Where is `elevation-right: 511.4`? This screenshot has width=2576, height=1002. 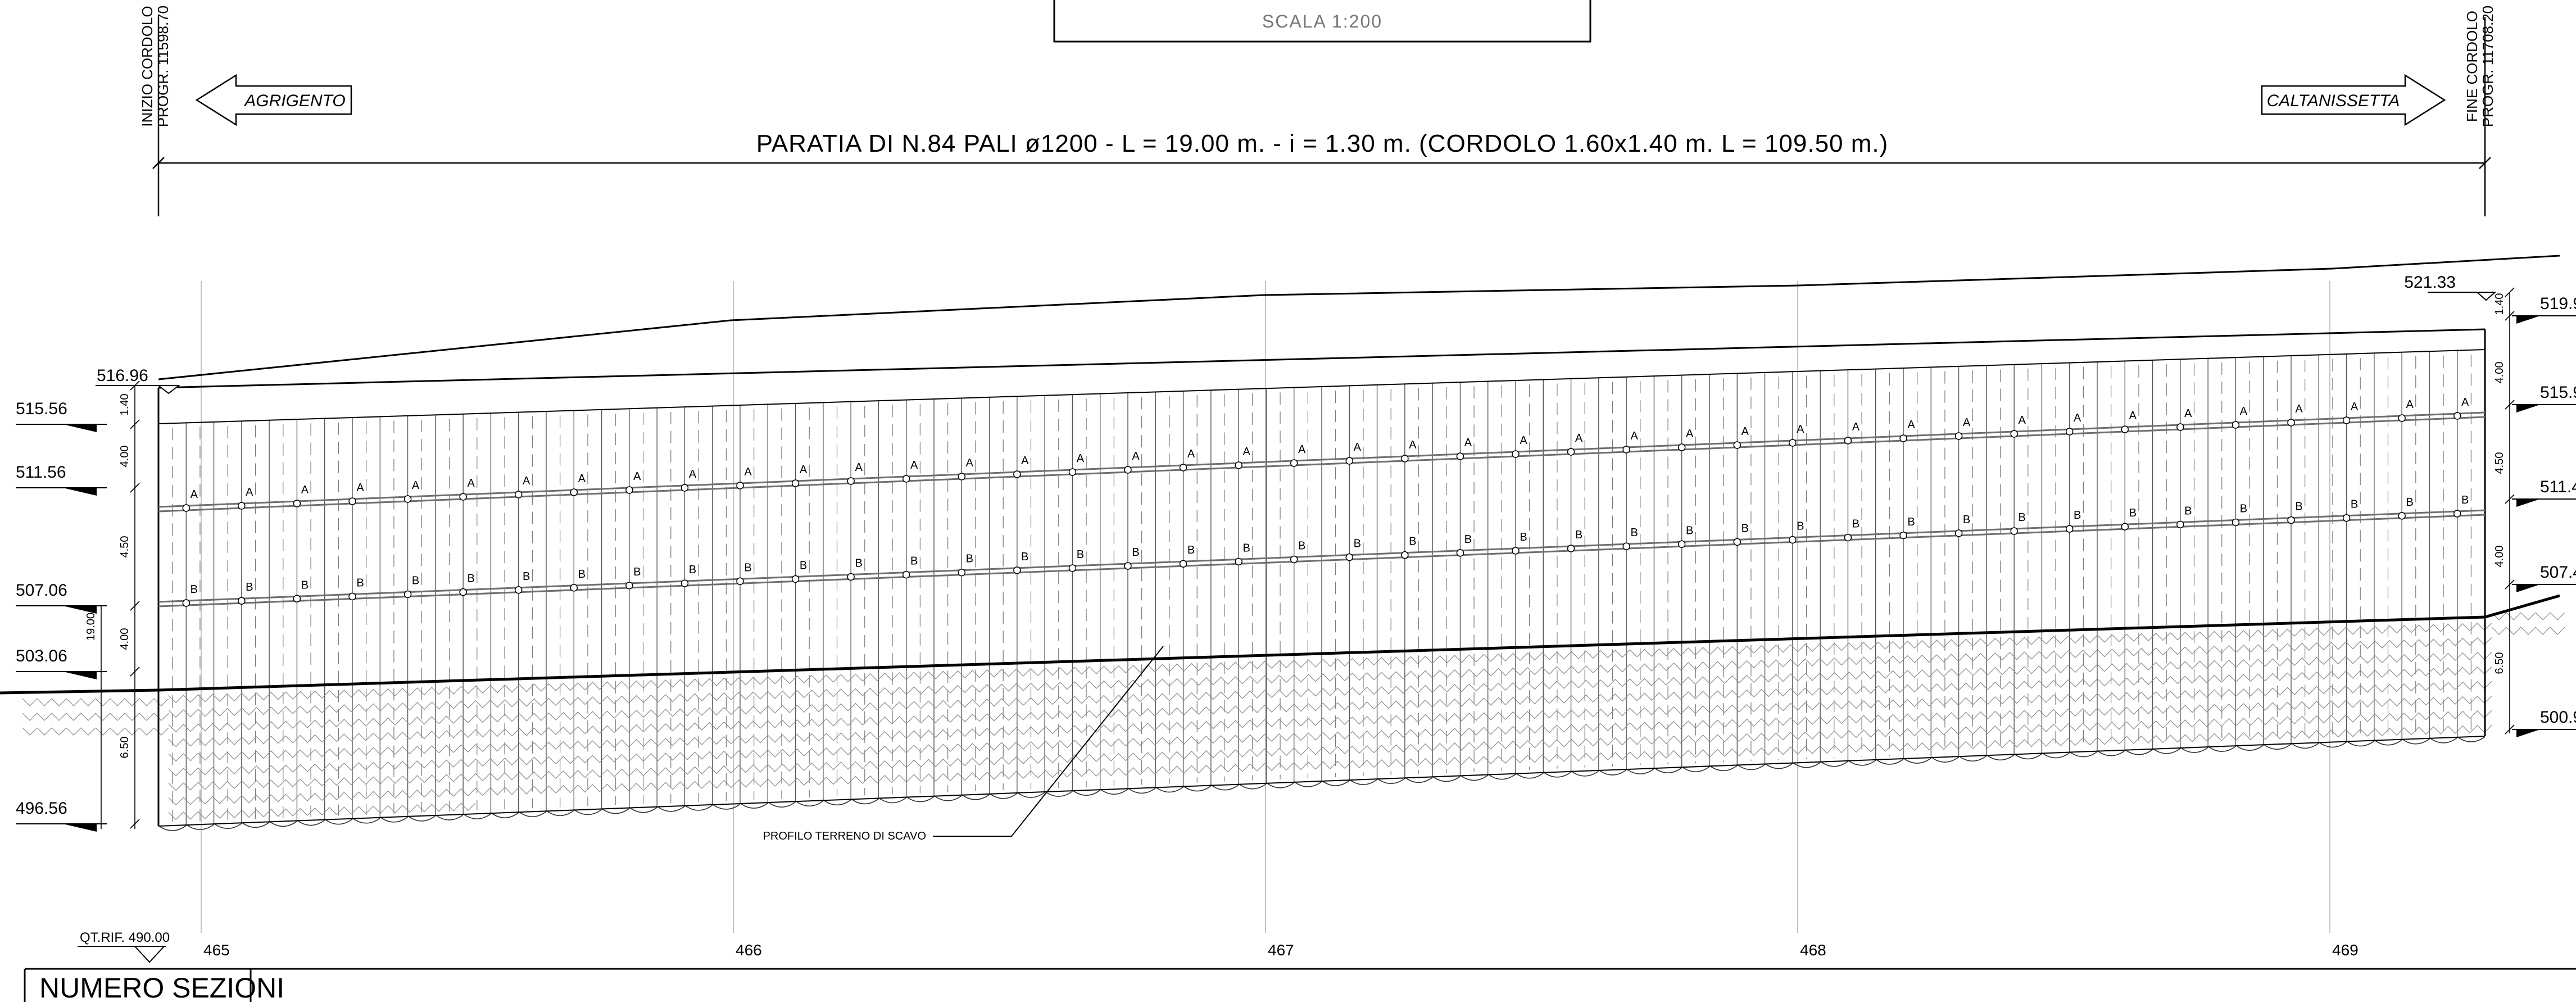 elevation-right: 511.4 is located at coordinates (2544, 492).